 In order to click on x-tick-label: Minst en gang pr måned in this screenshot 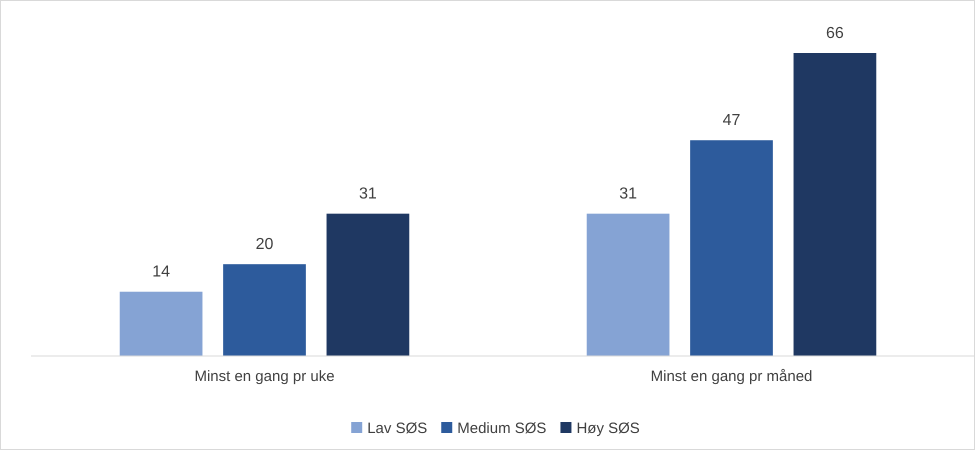, I will do `click(731, 376)`.